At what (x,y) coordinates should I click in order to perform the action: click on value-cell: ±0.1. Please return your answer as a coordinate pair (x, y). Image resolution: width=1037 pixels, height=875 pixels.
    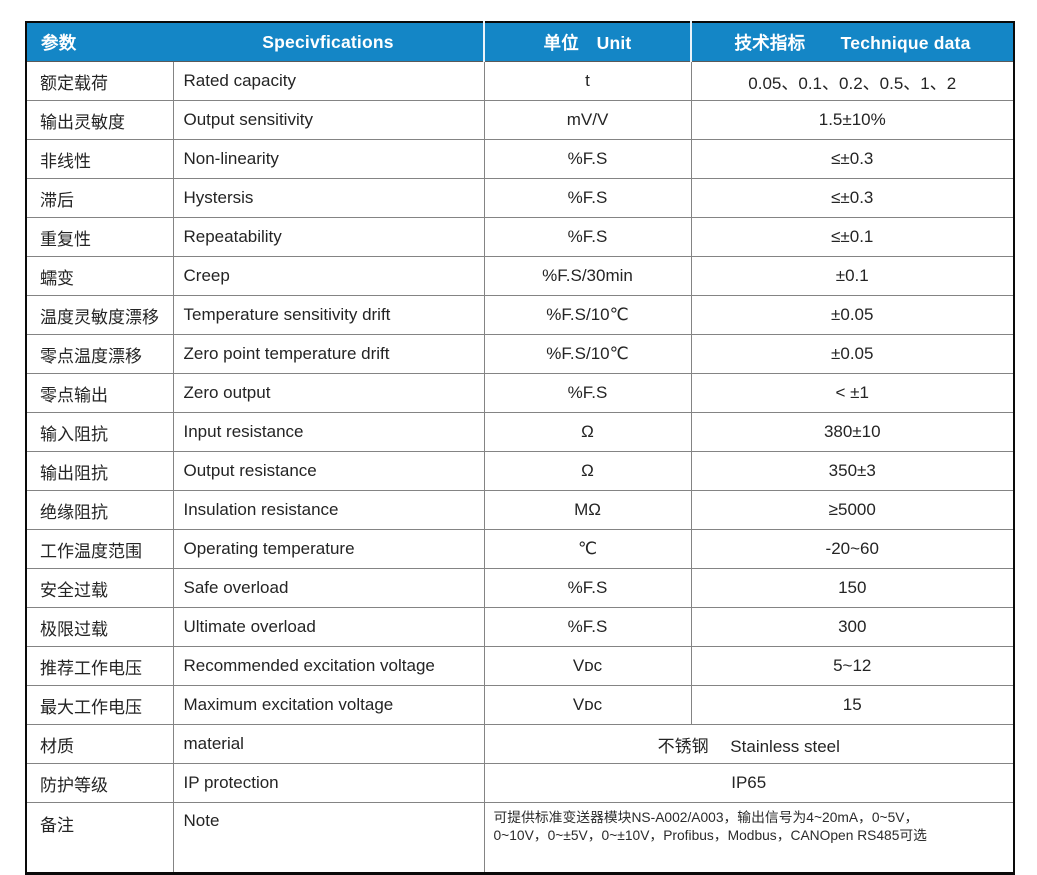
    Looking at the image, I should click on (852, 276).